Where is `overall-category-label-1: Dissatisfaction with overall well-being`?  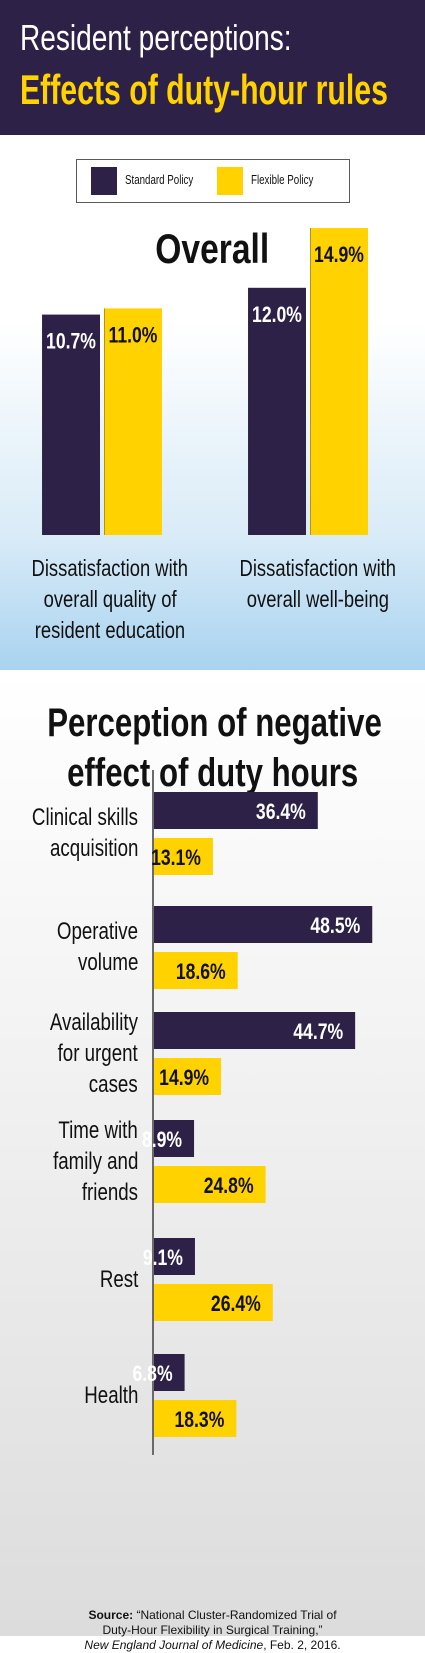
overall-category-label-1: Dissatisfaction with overall well-being is located at coordinates (318, 583).